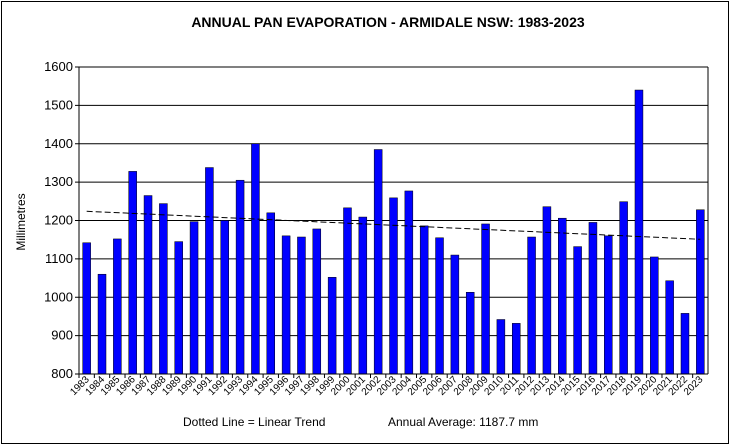 The image size is (732, 447). I want to click on y-tick-label: 1500, so click(58, 104).